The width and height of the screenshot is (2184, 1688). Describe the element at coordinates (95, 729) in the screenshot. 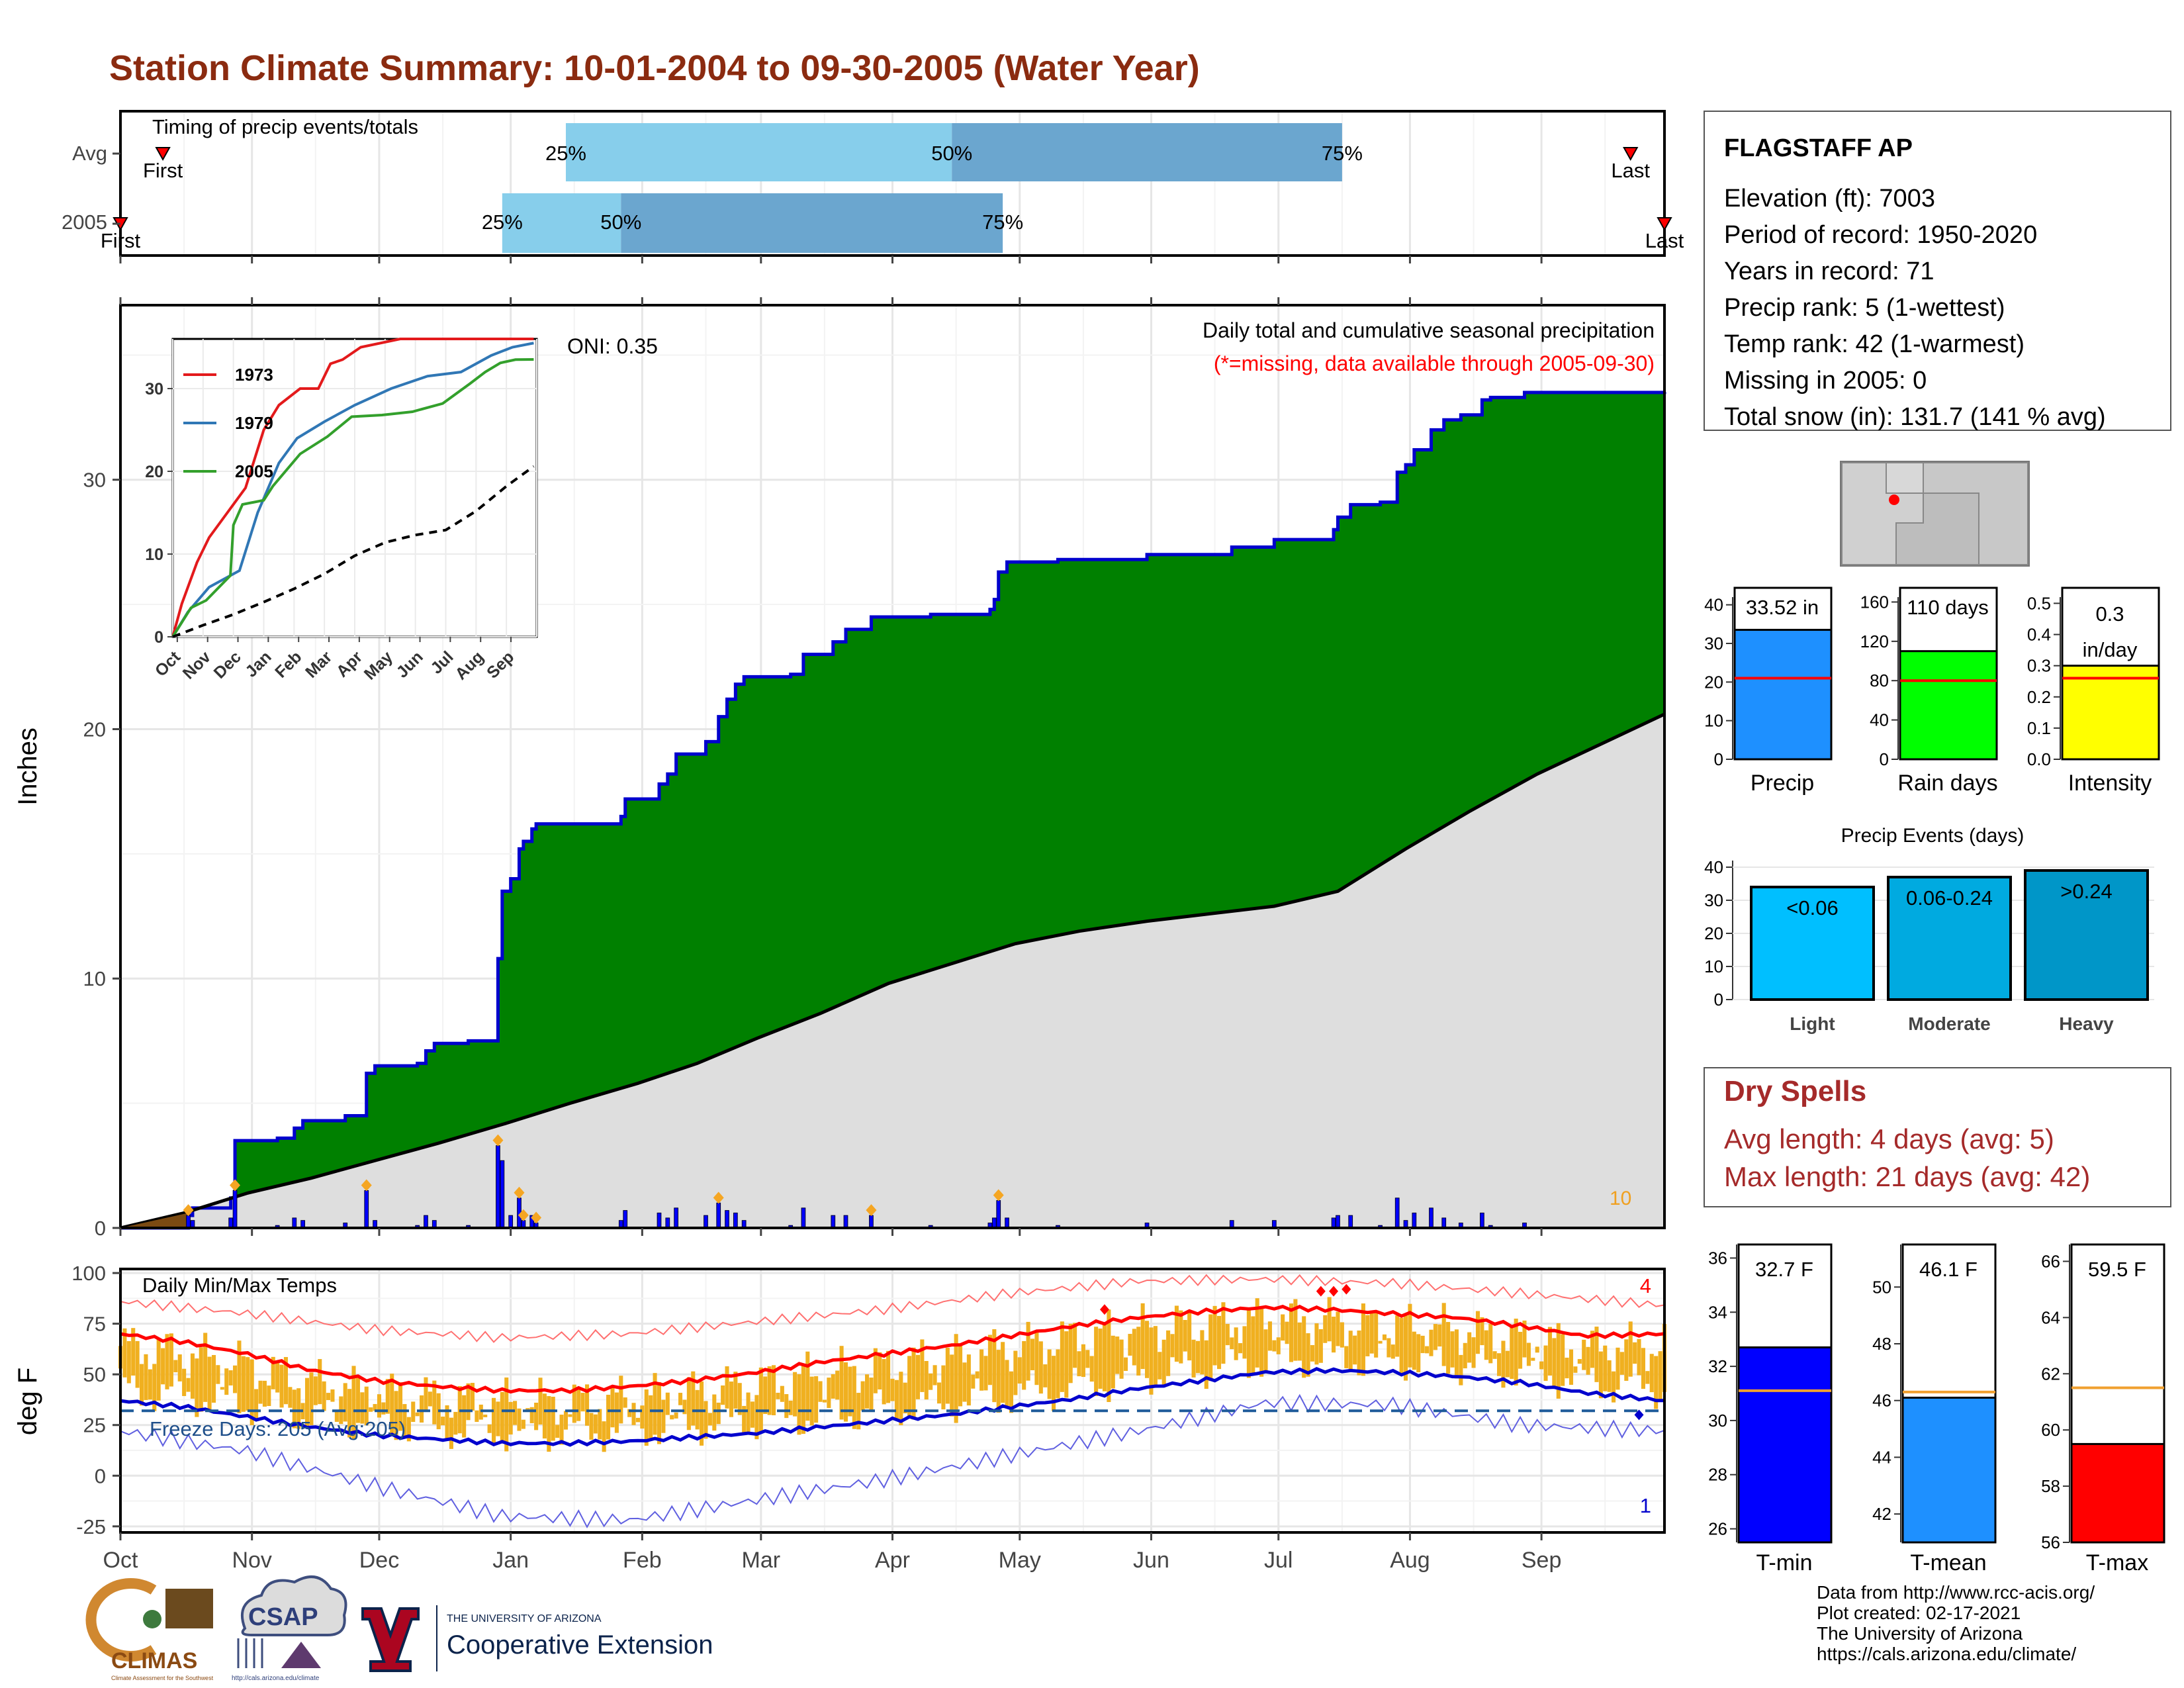

I see `y-tick-label: 20` at that location.